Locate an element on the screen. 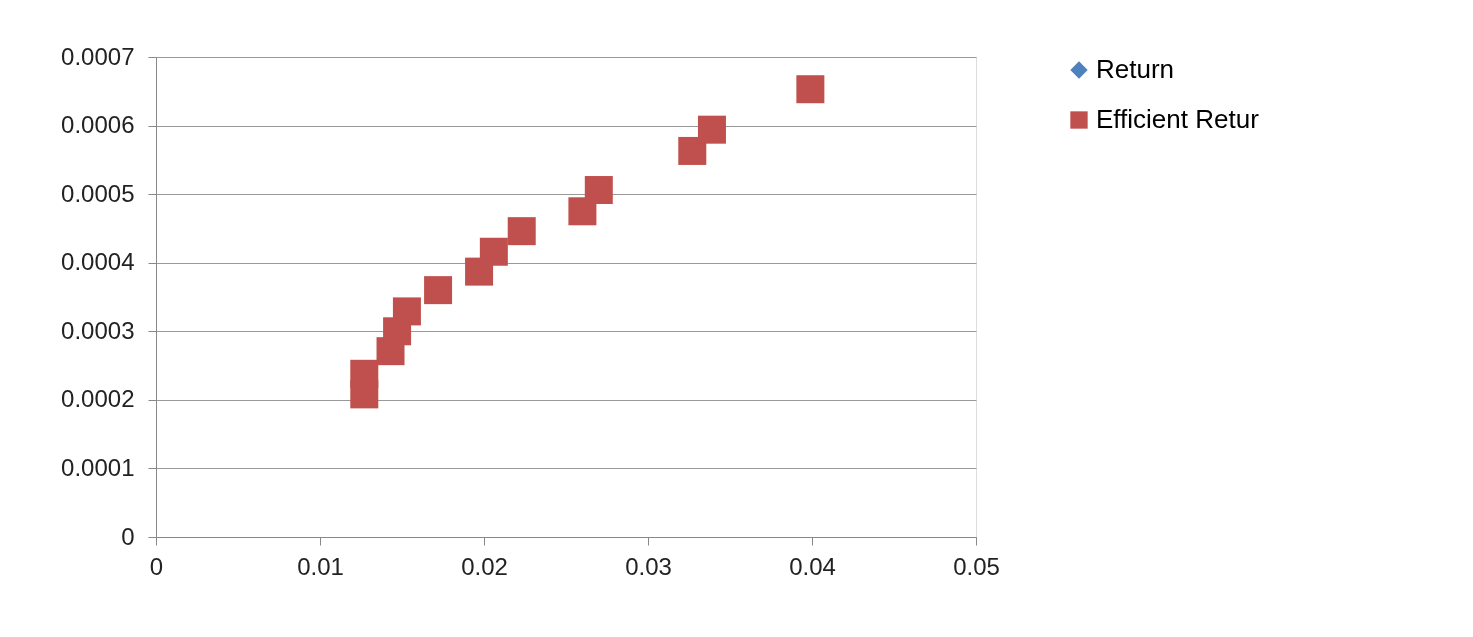 This screenshot has height=637, width=1473. y-tick-label: 0.0001 is located at coordinates (98, 467).